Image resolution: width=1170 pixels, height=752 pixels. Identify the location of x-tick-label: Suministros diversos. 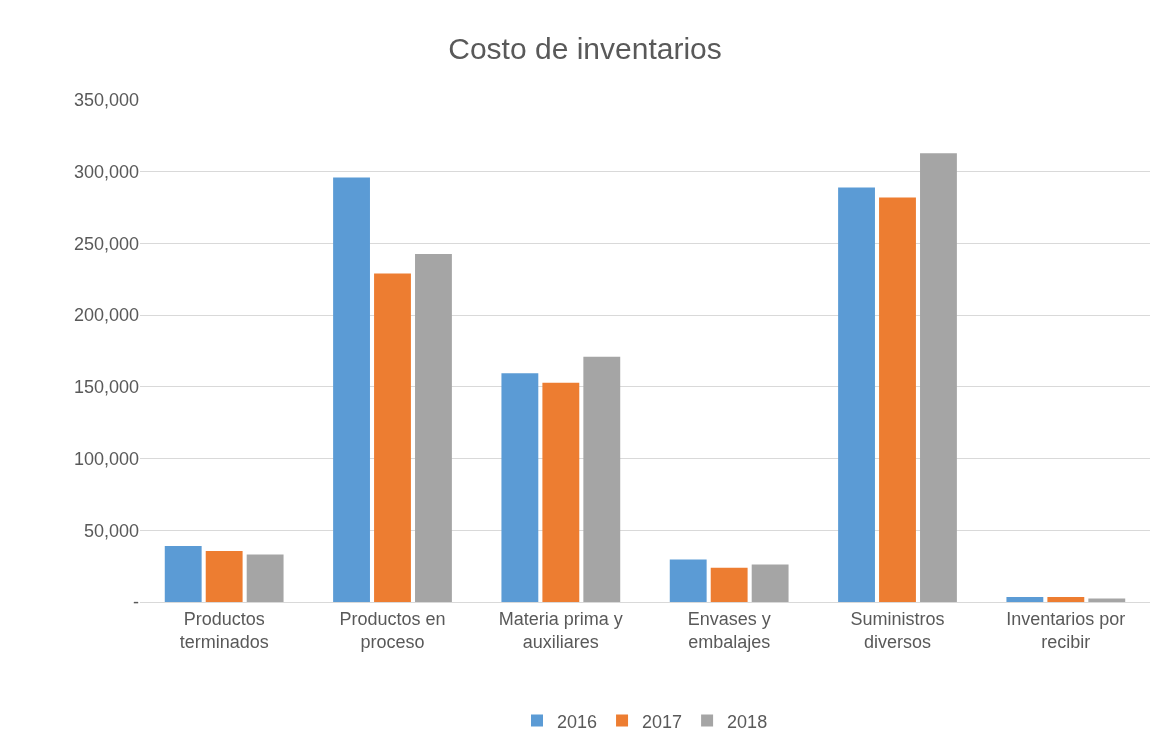
(897, 630).